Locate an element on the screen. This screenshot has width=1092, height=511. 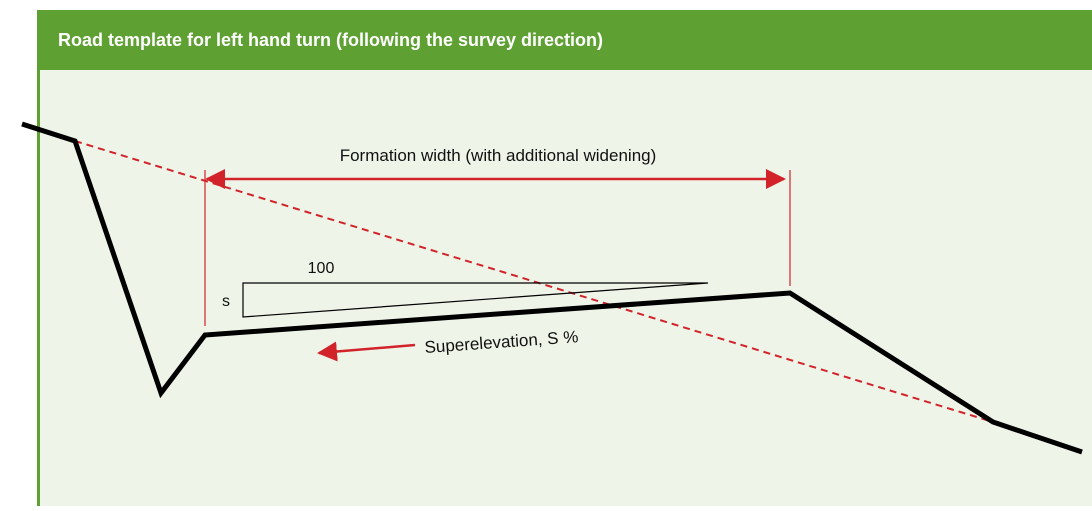
slope-triangle is located at coordinates (475, 300).